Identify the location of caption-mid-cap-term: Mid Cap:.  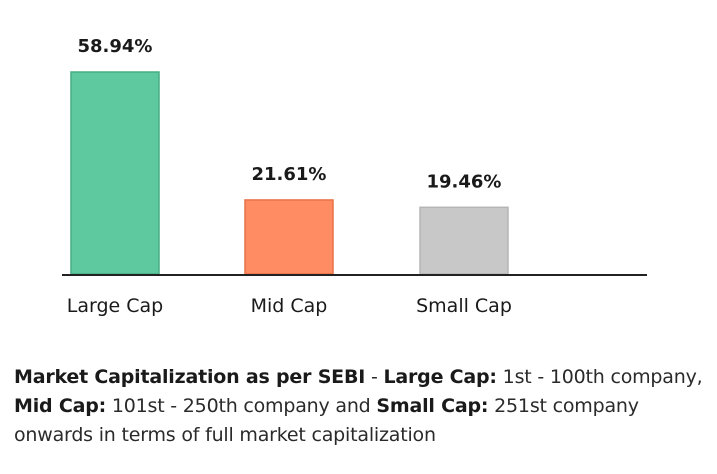
(60, 406).